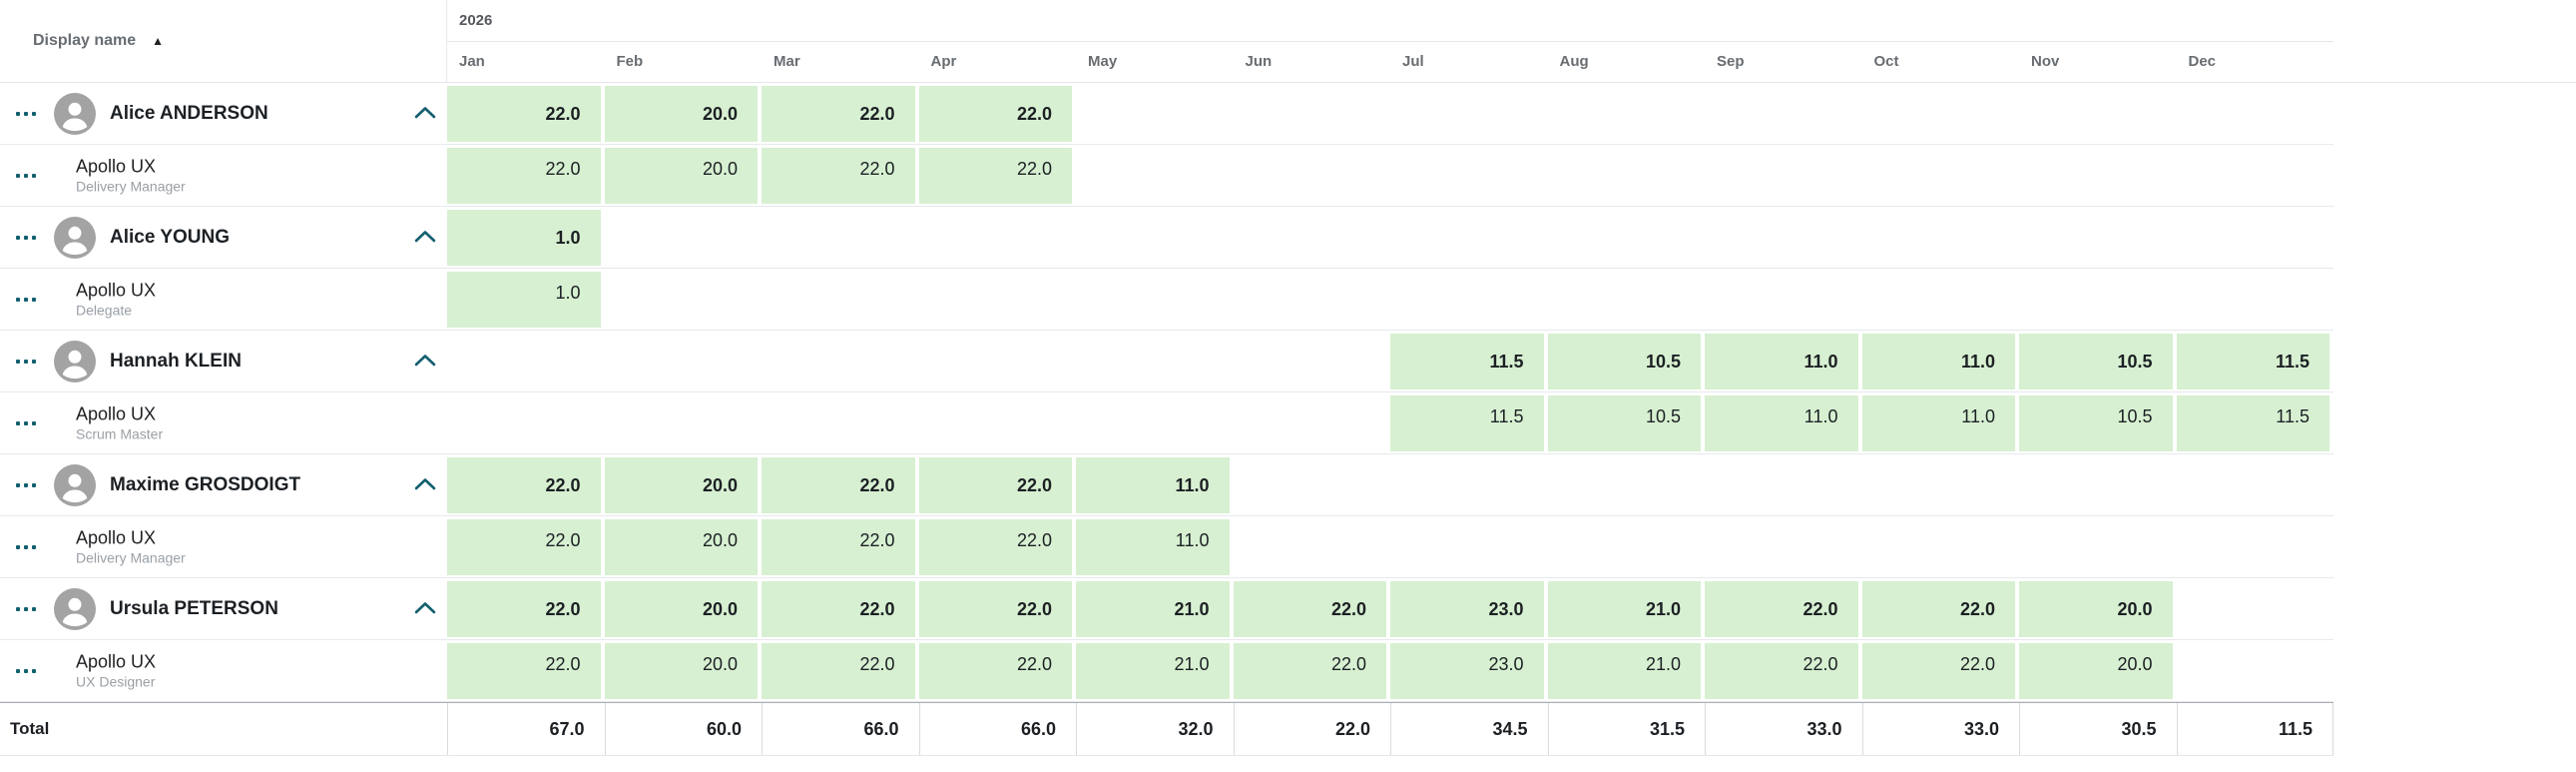 The image size is (2576, 772). Describe the element at coordinates (1390, 546) in the screenshot. I see `month-cells: 22.0 20.0 22.0 22.0 11.0` at that location.